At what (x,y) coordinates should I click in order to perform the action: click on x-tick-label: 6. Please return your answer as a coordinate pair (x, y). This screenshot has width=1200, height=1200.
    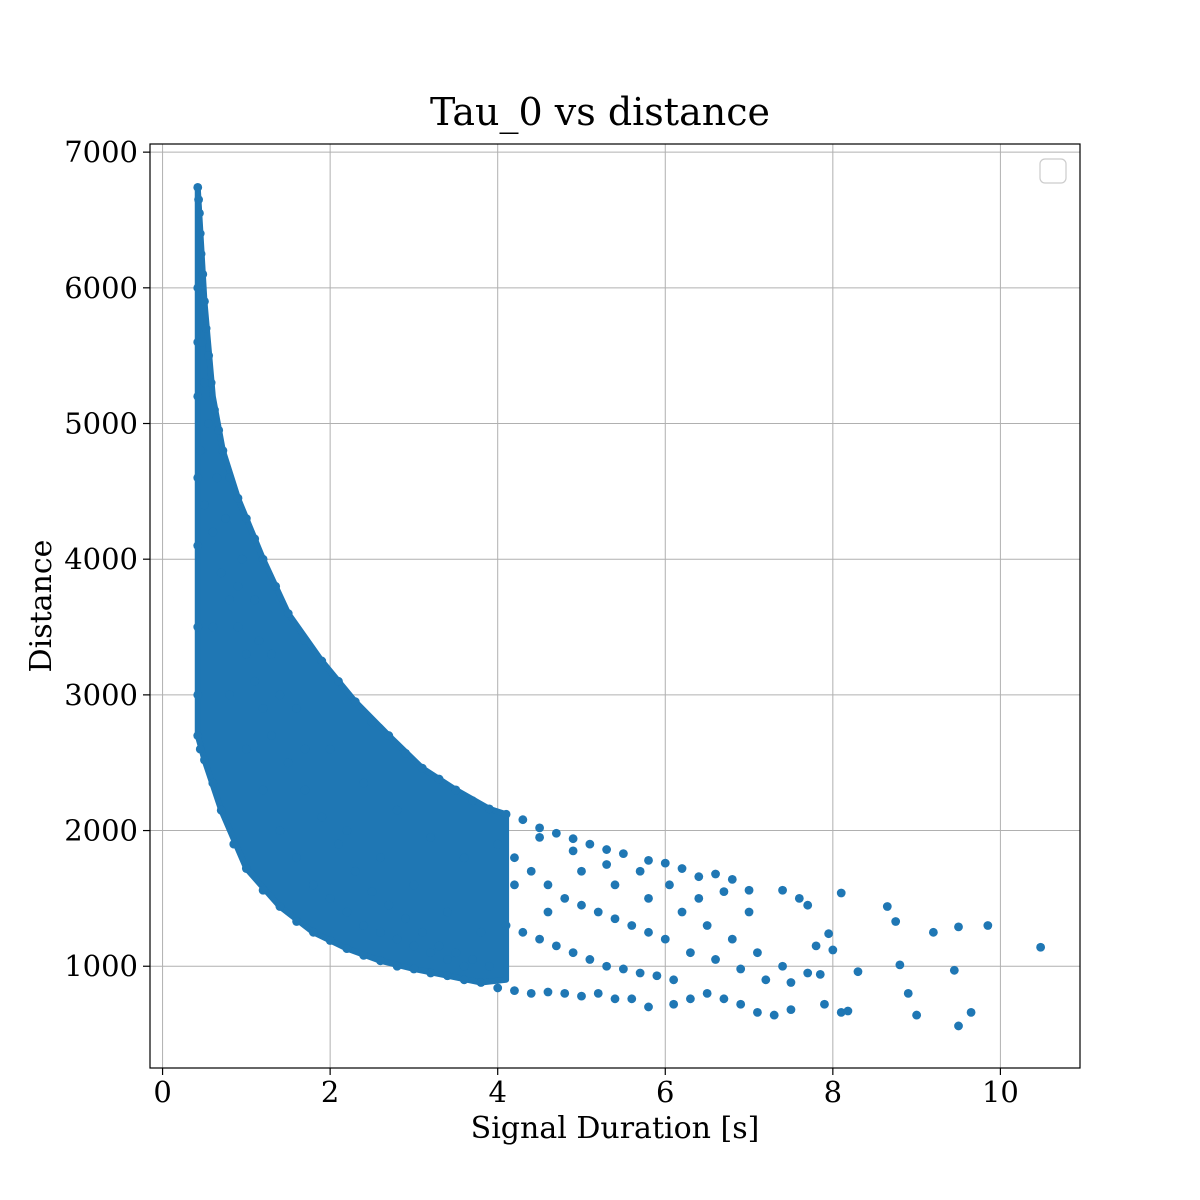
    Looking at the image, I should click on (665, 1092).